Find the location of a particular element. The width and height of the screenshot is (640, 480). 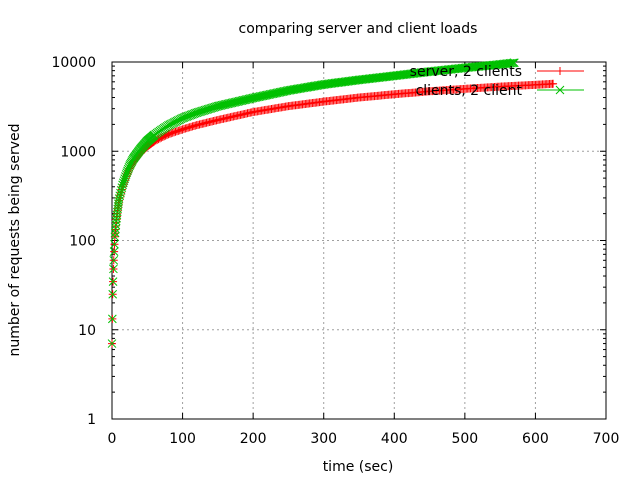

x-tick-label: 100 is located at coordinates (182, 439).